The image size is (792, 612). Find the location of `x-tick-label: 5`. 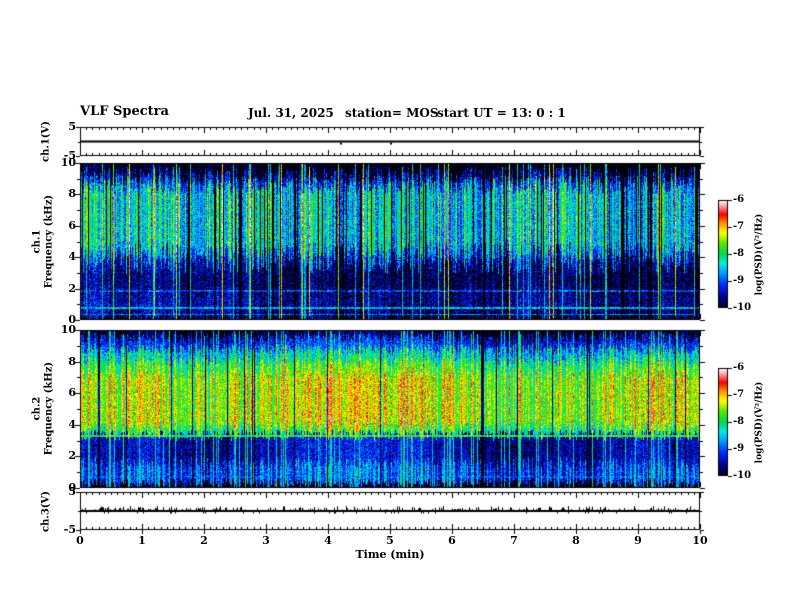

x-tick-label: 5 is located at coordinates (390, 540).